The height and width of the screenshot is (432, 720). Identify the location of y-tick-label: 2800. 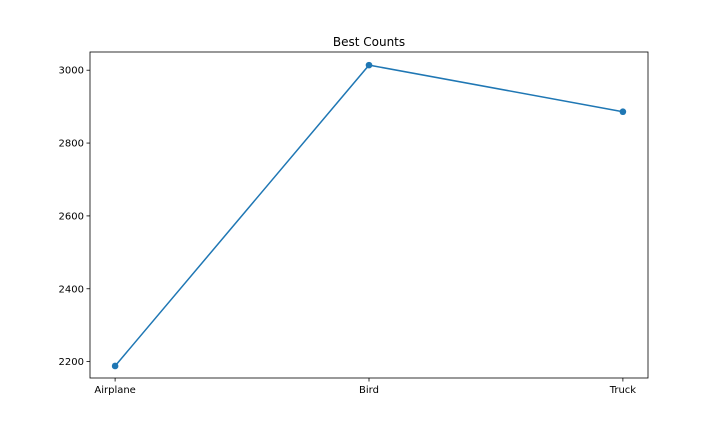
(71, 144).